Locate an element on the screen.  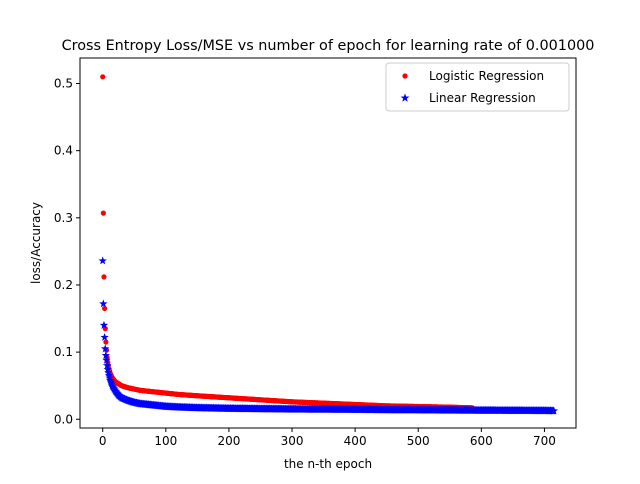
y-tick-label: 0.0 is located at coordinates (63, 419).